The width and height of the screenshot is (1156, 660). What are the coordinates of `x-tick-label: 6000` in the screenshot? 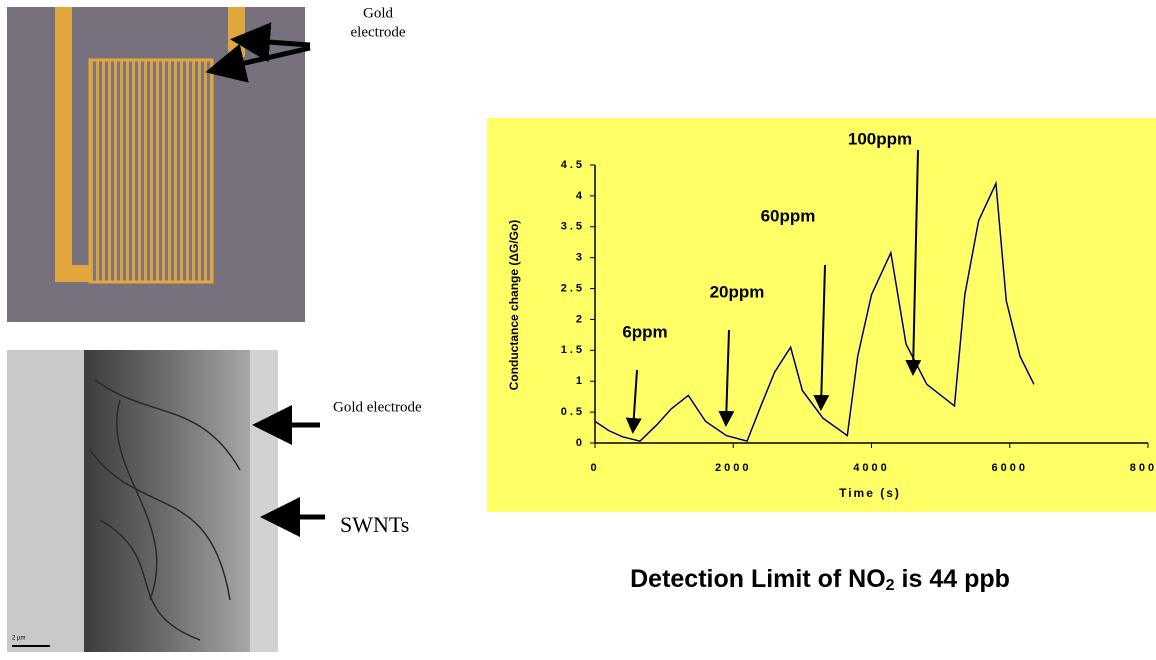 It's located at (1010, 468).